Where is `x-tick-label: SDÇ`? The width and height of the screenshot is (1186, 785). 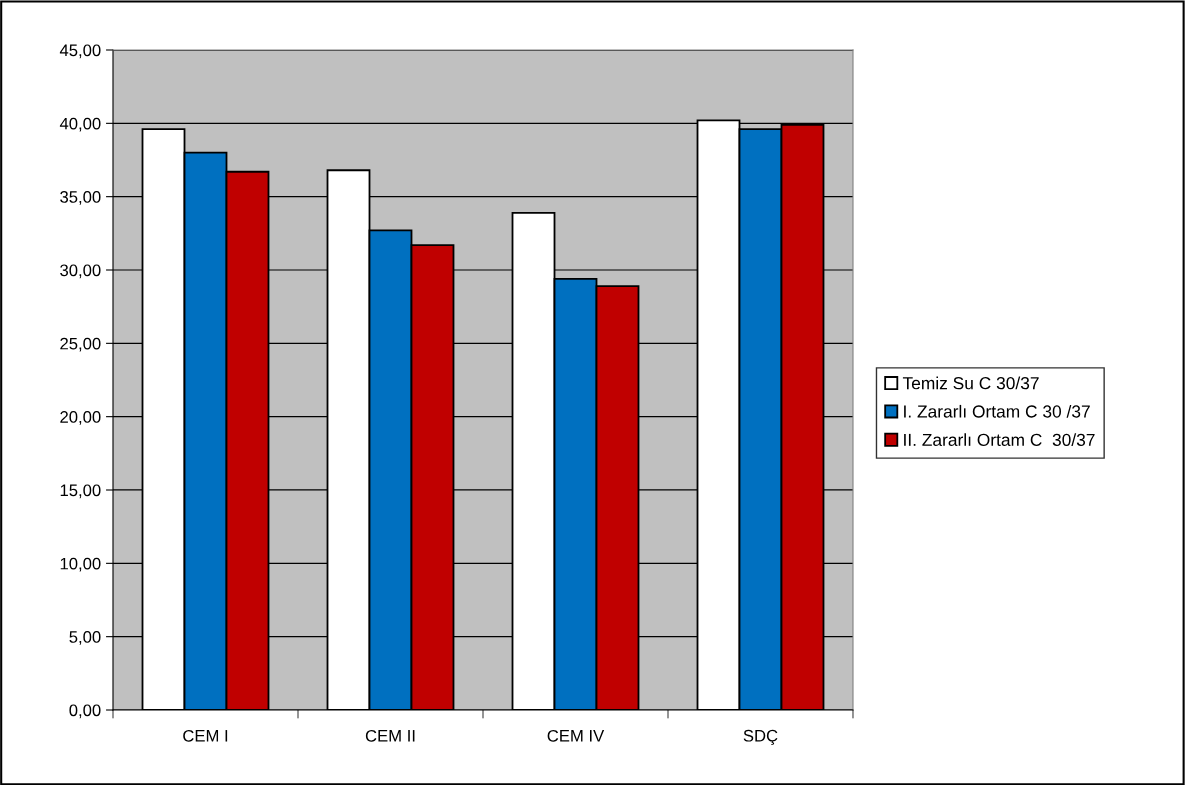
x-tick-label: SDÇ is located at coordinates (760, 737).